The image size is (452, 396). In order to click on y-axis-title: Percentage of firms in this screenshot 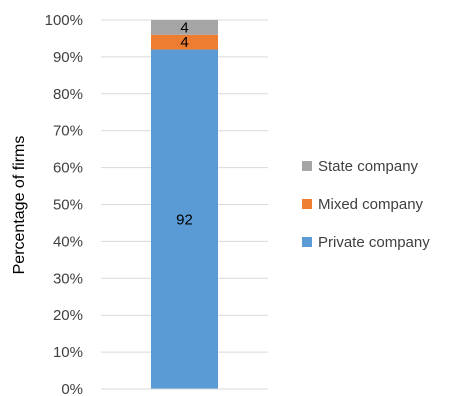, I will do `click(19, 205)`.